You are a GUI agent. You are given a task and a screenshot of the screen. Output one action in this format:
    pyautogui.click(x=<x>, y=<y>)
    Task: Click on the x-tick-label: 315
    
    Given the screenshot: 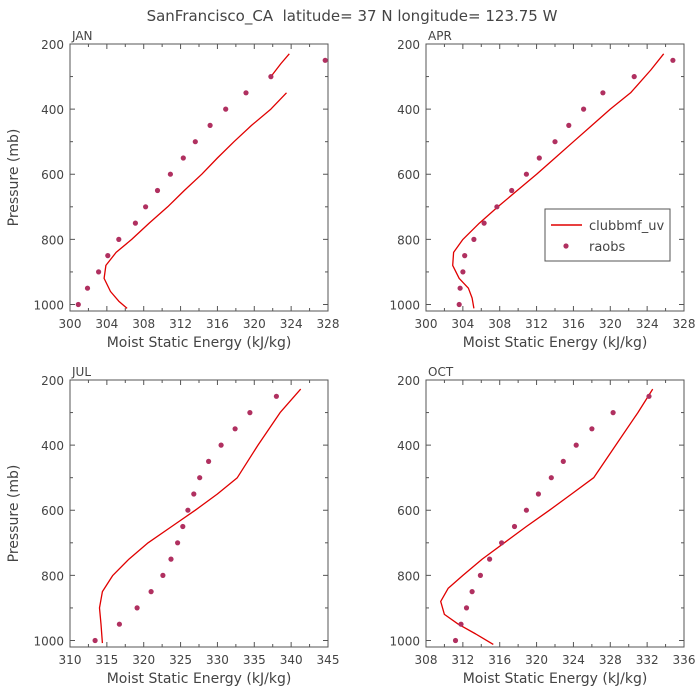 What is the action you would take?
    pyautogui.click(x=106, y=660)
    